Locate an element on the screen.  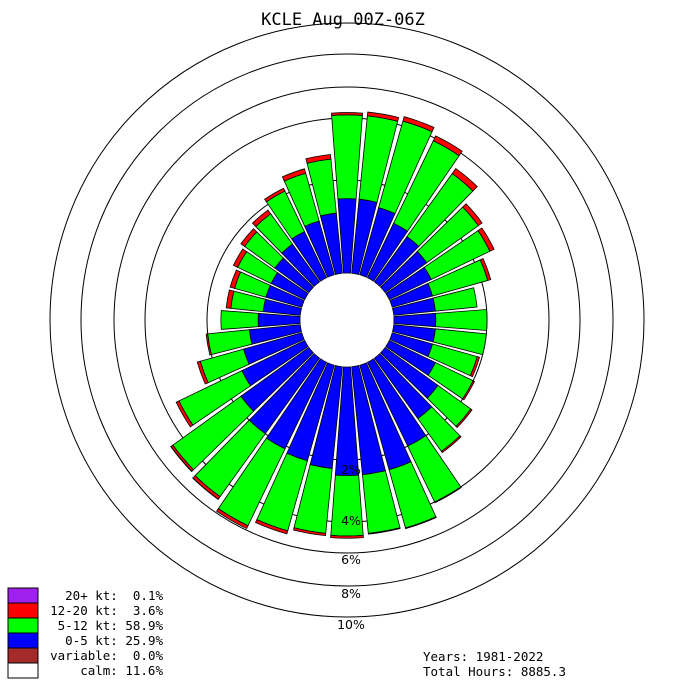
legend-label-1: 20+ kt: 0.1% is located at coordinates (114, 595).